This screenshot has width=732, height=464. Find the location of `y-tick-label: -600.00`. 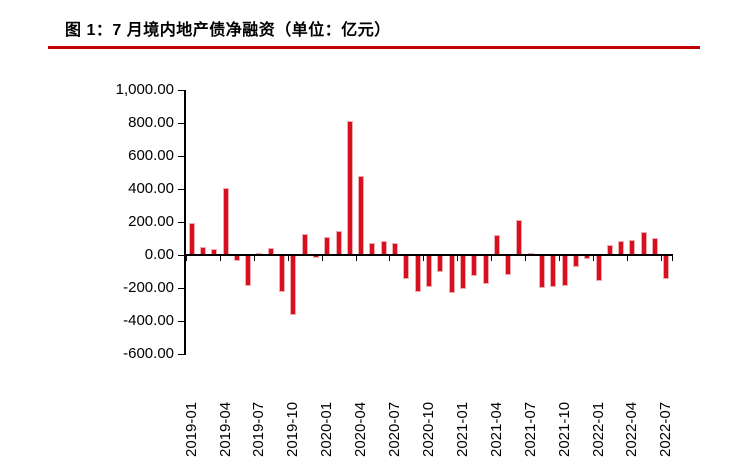

y-tick-label: -600.00 is located at coordinates (148, 353).